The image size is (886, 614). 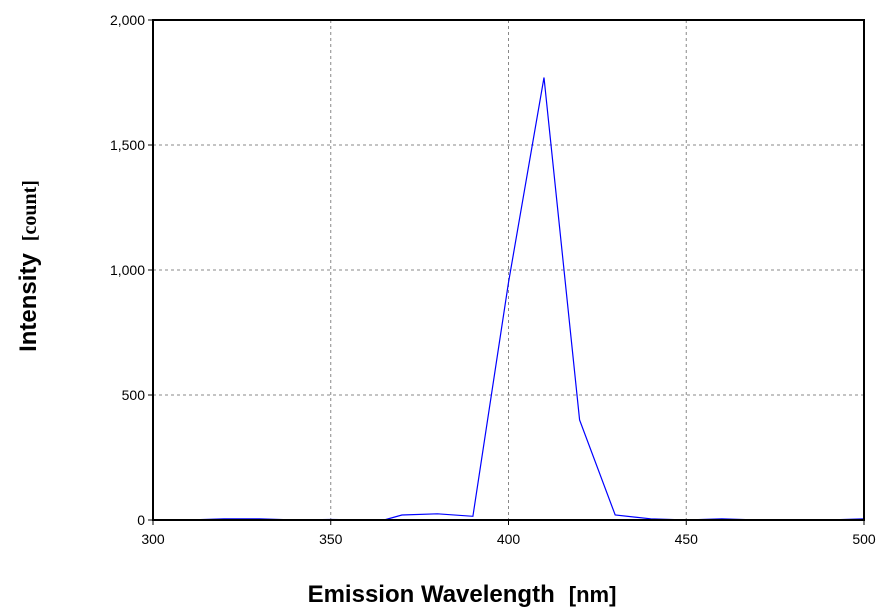 I want to click on y-tick-label: 0, so click(x=141, y=520).